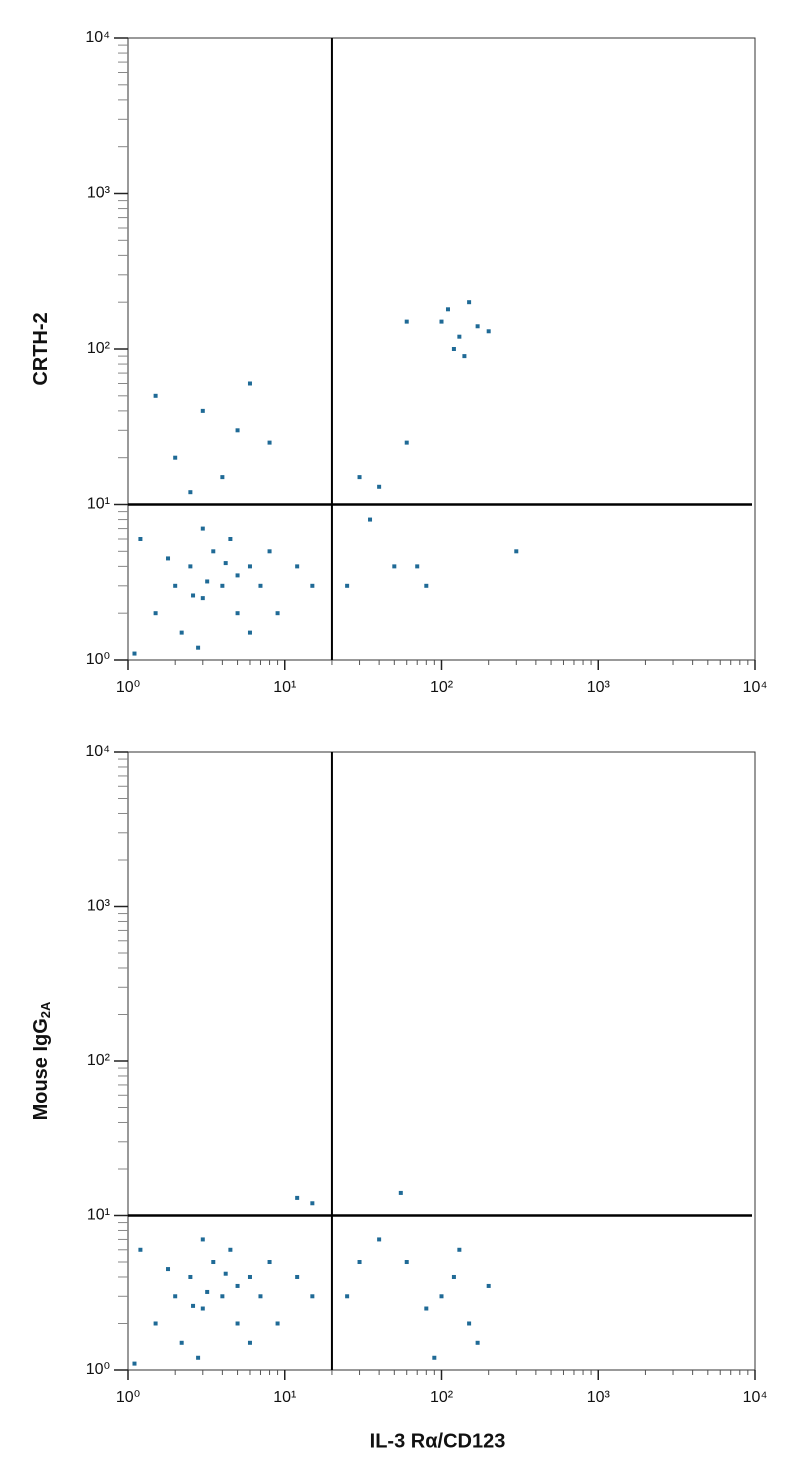 The image size is (796, 1477). I want to click on y-axis-label-main: Mouse IgG, so click(41, 1069).